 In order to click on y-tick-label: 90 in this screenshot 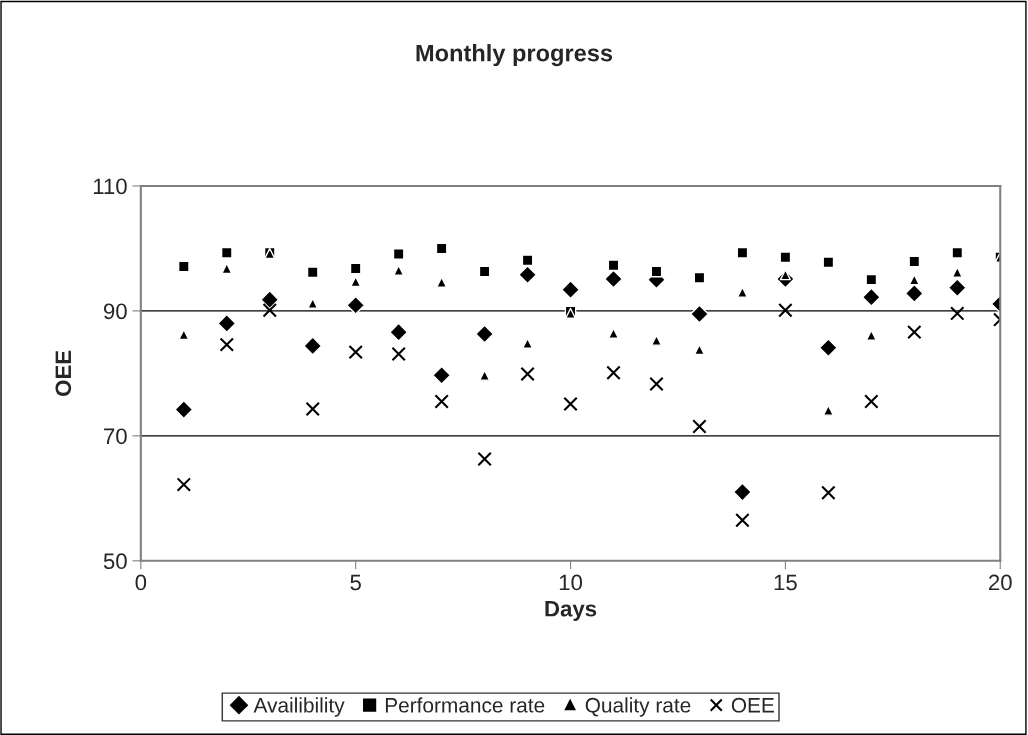, I will do `click(115, 311)`.